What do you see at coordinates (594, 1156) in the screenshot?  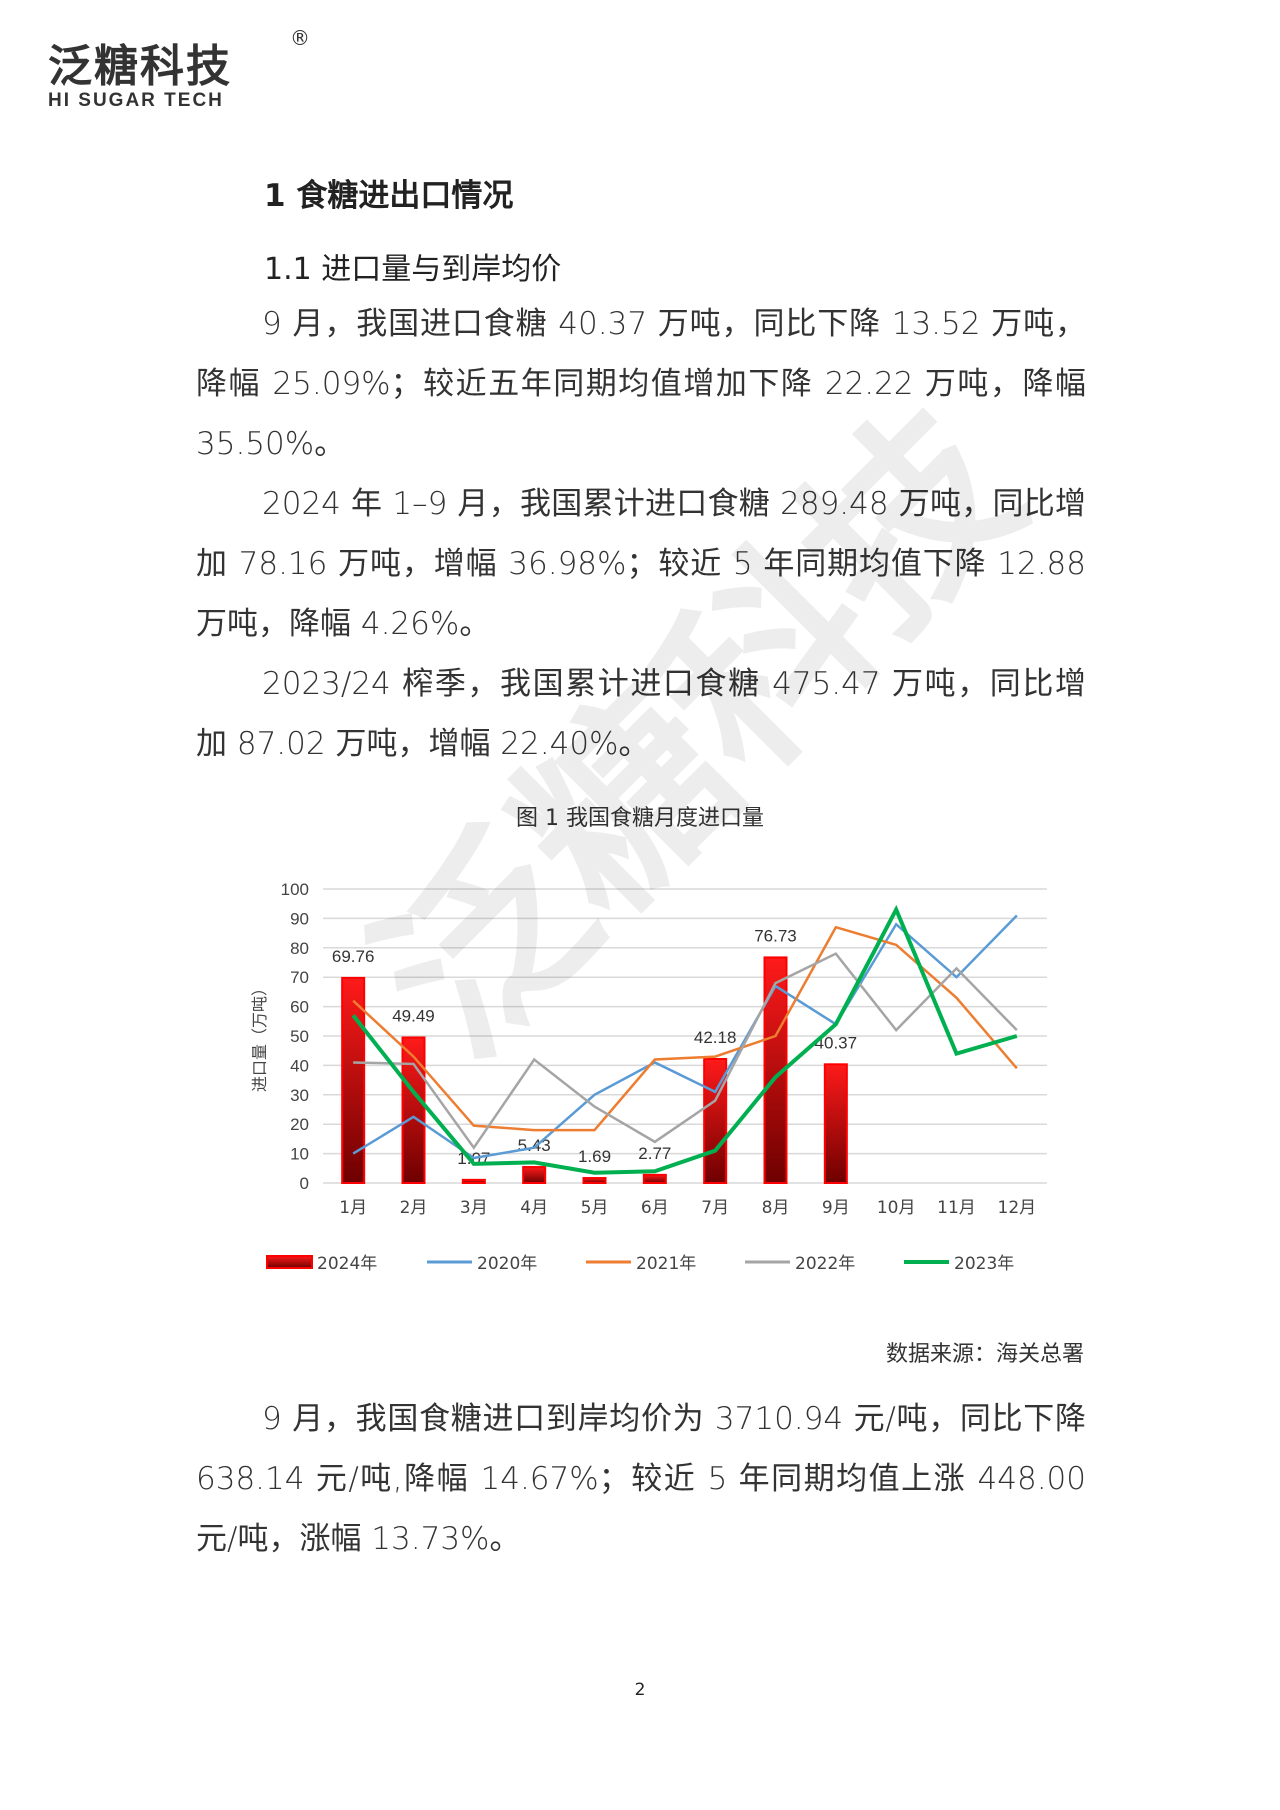 I see `data-label: 1.69` at bounding box center [594, 1156].